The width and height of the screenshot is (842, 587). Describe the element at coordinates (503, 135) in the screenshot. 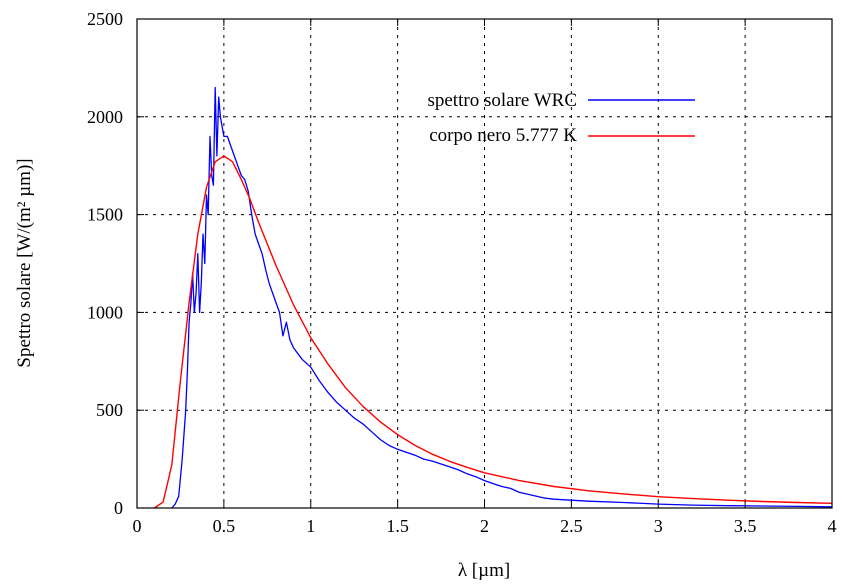

I see `legend-label-blackbody: corpo nero 5.777 K` at that location.